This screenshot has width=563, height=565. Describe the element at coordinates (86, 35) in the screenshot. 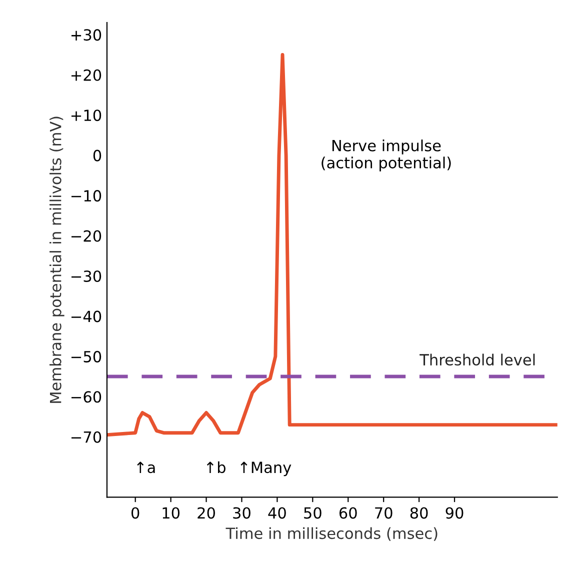

I see `y-tick-label: +30` at that location.